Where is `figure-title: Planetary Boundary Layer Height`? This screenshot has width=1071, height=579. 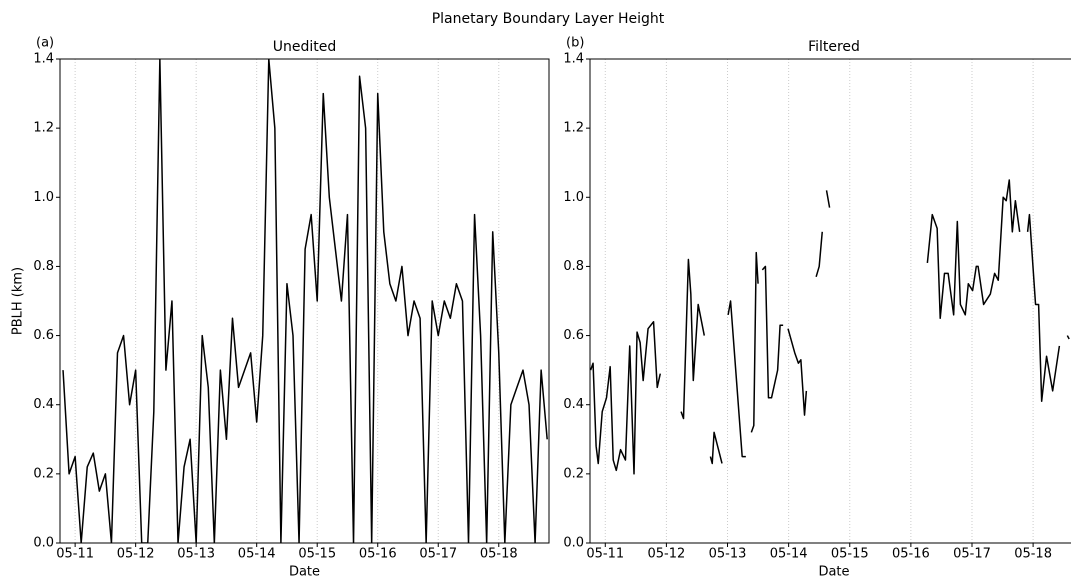
figure-title: Planetary Boundary Layer Height is located at coordinates (548, 19).